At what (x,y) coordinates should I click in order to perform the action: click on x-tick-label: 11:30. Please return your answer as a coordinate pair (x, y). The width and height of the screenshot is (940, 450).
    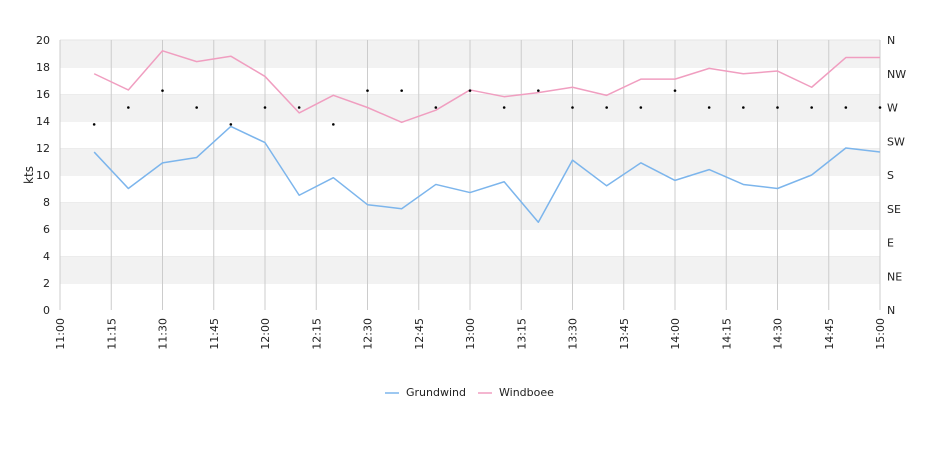
    Looking at the image, I should click on (163, 334).